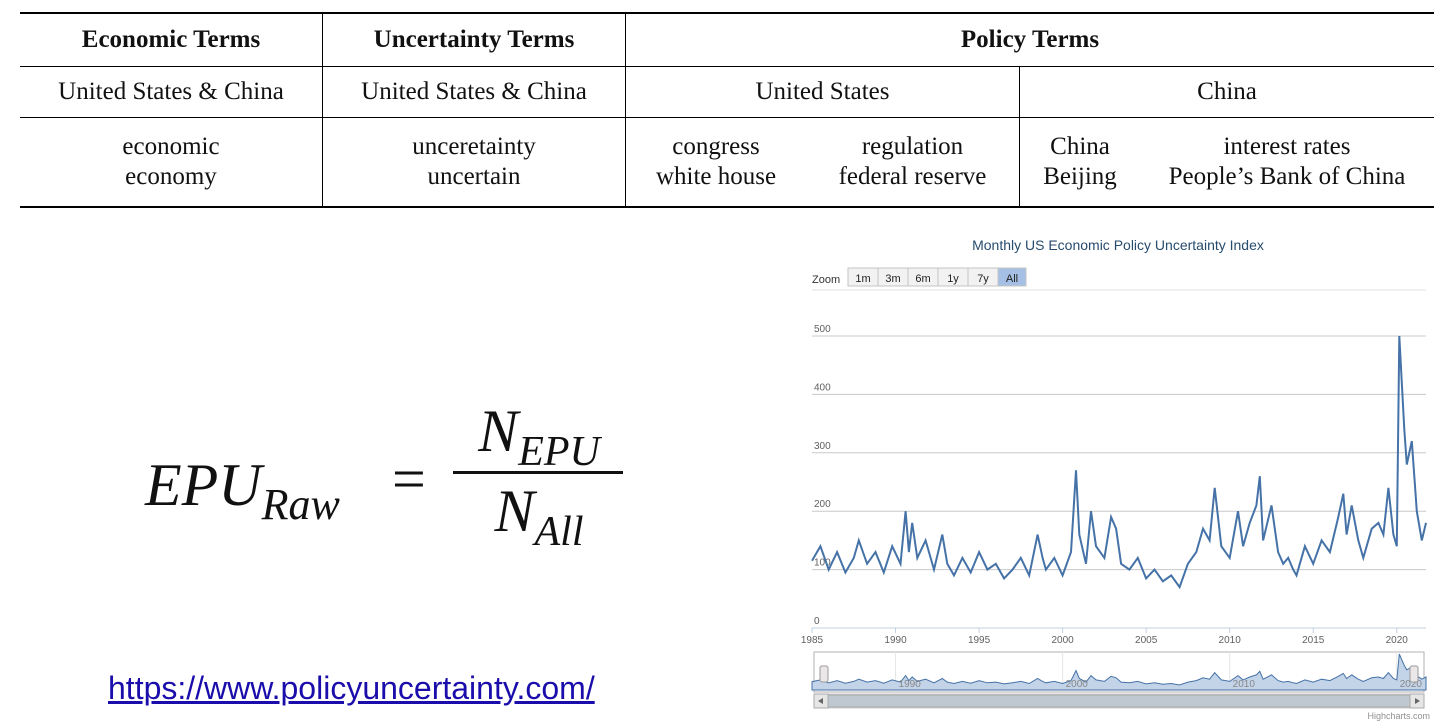 Image resolution: width=1436 pixels, height=723 pixels. I want to click on china-policy-terms-cell-2: interest rates People’s Bank of China, so click(1287, 162).